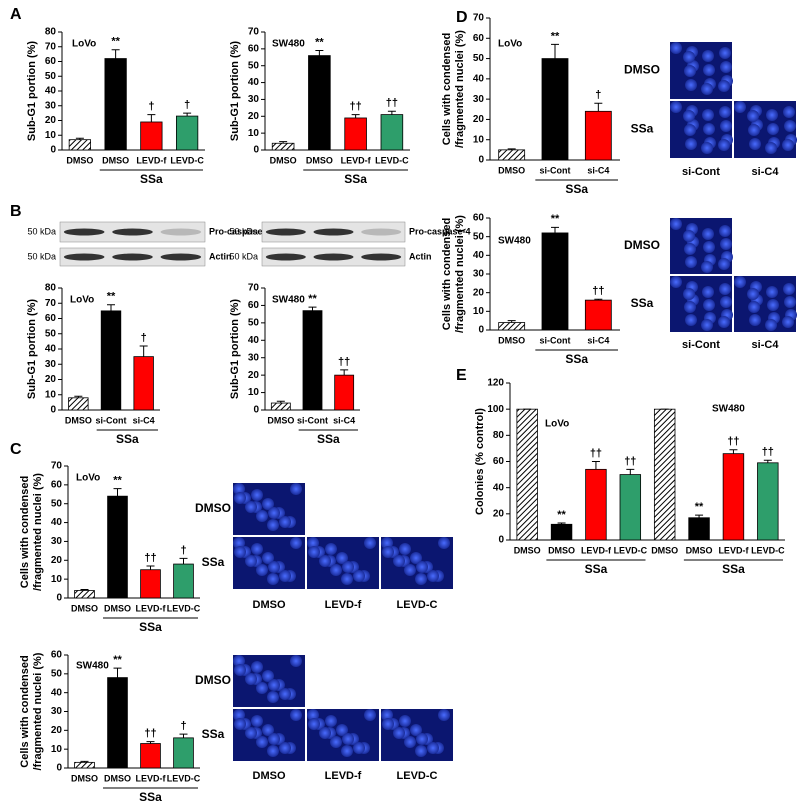 This screenshot has width=800, height=802. Describe the element at coordinates (16, 14) in the screenshot. I see `panel-letter: A` at that location.